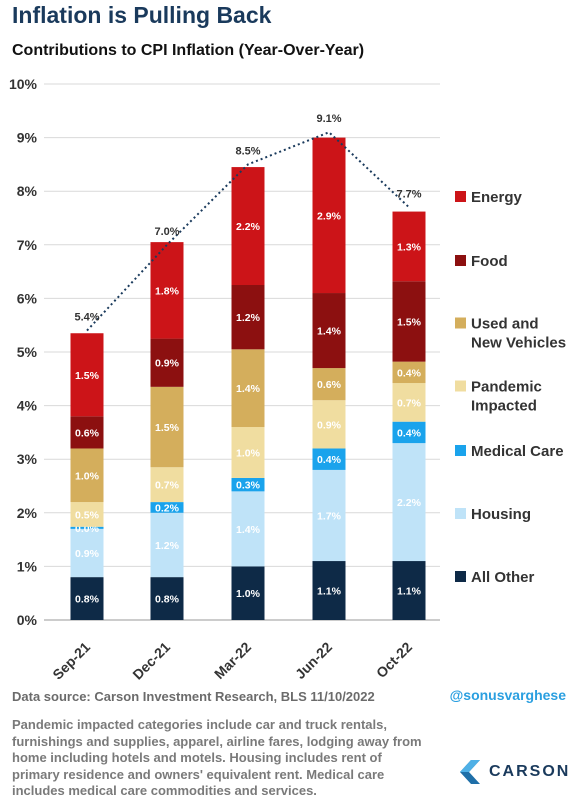 The height and width of the screenshot is (800, 578). What do you see at coordinates (27, 513) in the screenshot?
I see `y-tick-label: 2%` at bounding box center [27, 513].